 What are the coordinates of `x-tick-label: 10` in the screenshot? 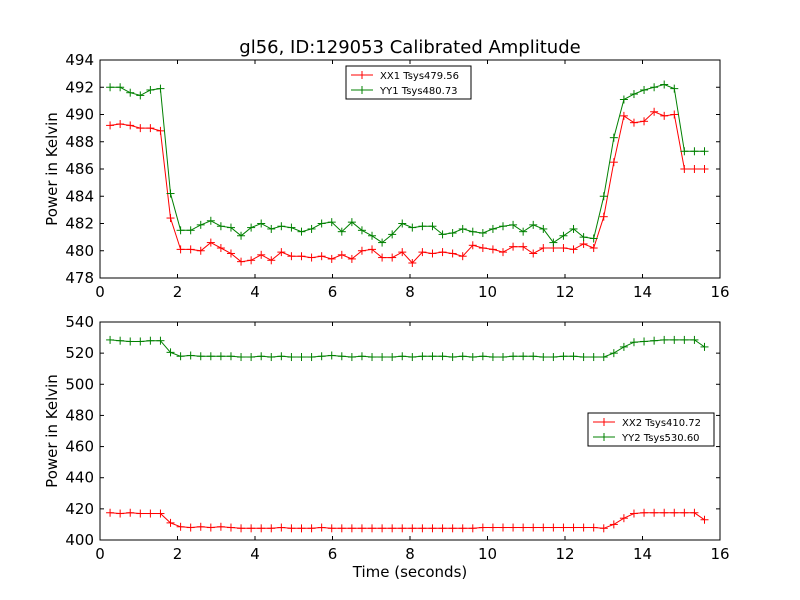 It's located at (487, 554).